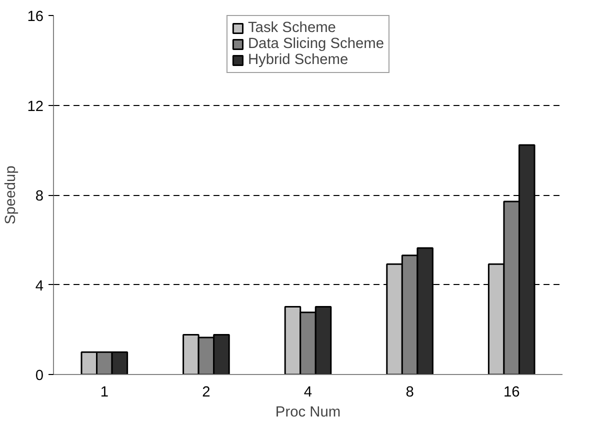 This screenshot has width=592, height=423. What do you see at coordinates (316, 44) in the screenshot?
I see `legend-label: Data Slicing Scheme` at bounding box center [316, 44].